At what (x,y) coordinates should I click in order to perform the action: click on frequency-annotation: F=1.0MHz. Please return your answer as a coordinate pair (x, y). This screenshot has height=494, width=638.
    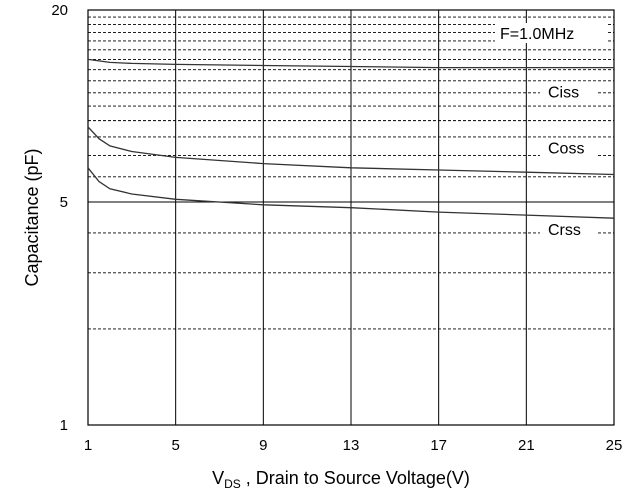
    Looking at the image, I should click on (537, 34).